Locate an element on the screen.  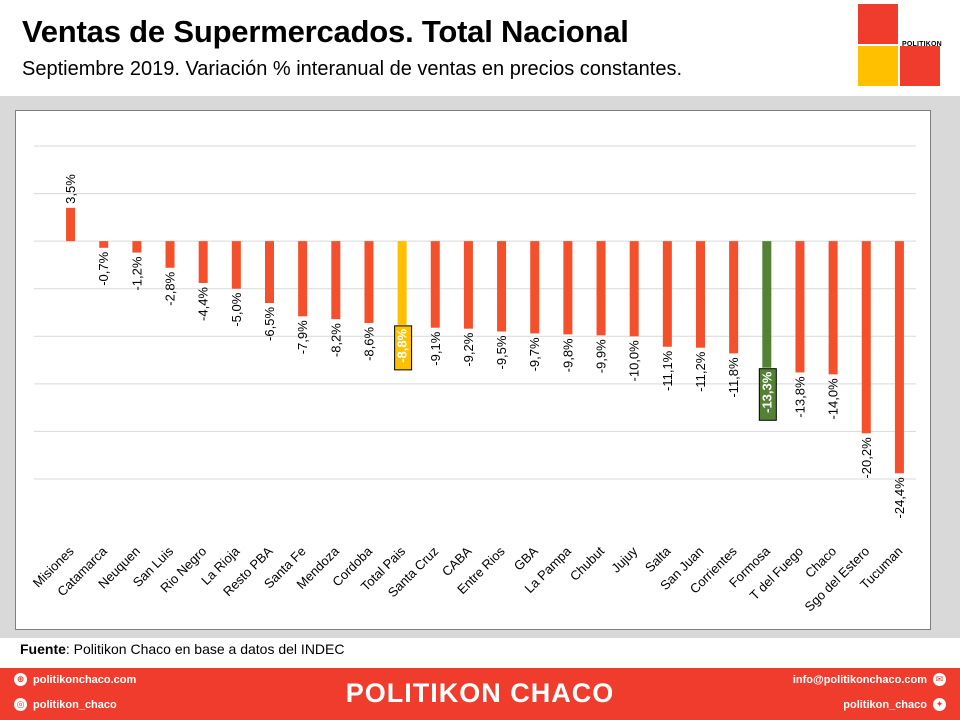
data-label-text: -6,5% is located at coordinates (269, 324).